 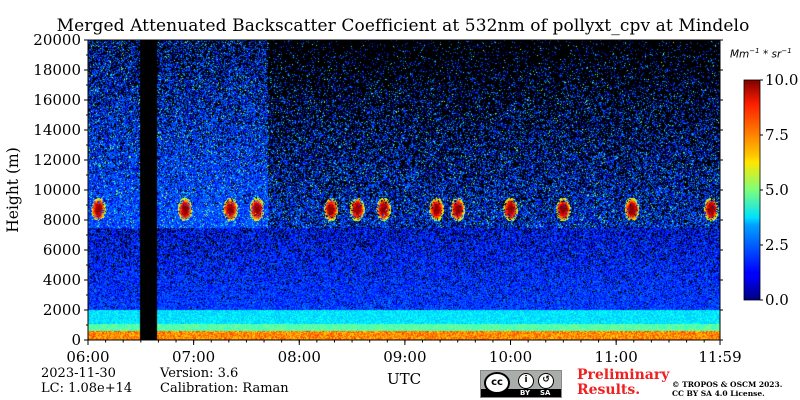 What do you see at coordinates (525, 393) in the screenshot?
I see `by-label: BY` at bounding box center [525, 393].